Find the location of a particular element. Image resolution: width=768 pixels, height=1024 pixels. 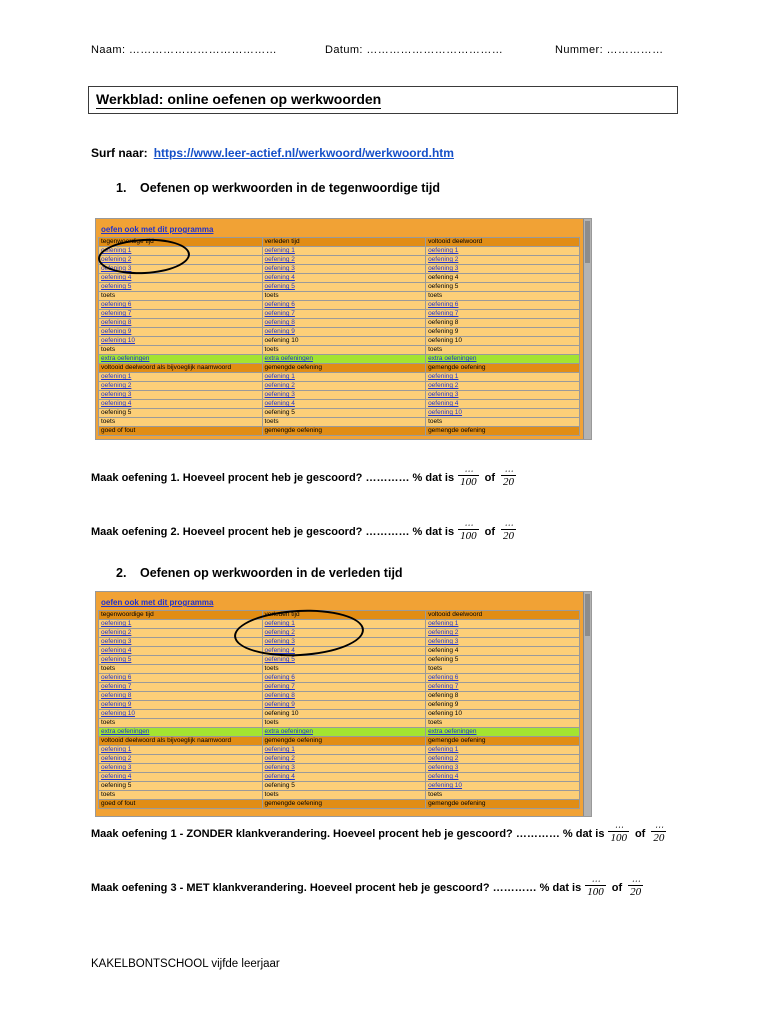

screenshot-link-cell: oefening 10 is located at coordinates (180, 714).